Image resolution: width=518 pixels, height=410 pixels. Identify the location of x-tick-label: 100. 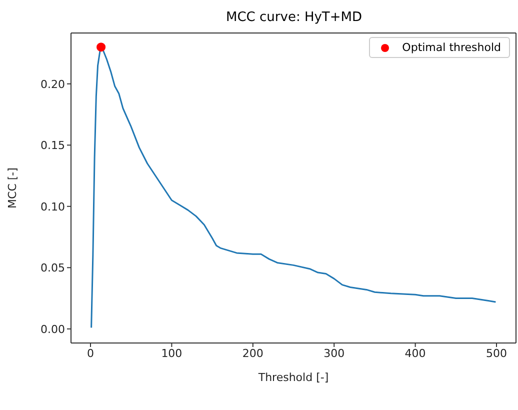
(171, 353).